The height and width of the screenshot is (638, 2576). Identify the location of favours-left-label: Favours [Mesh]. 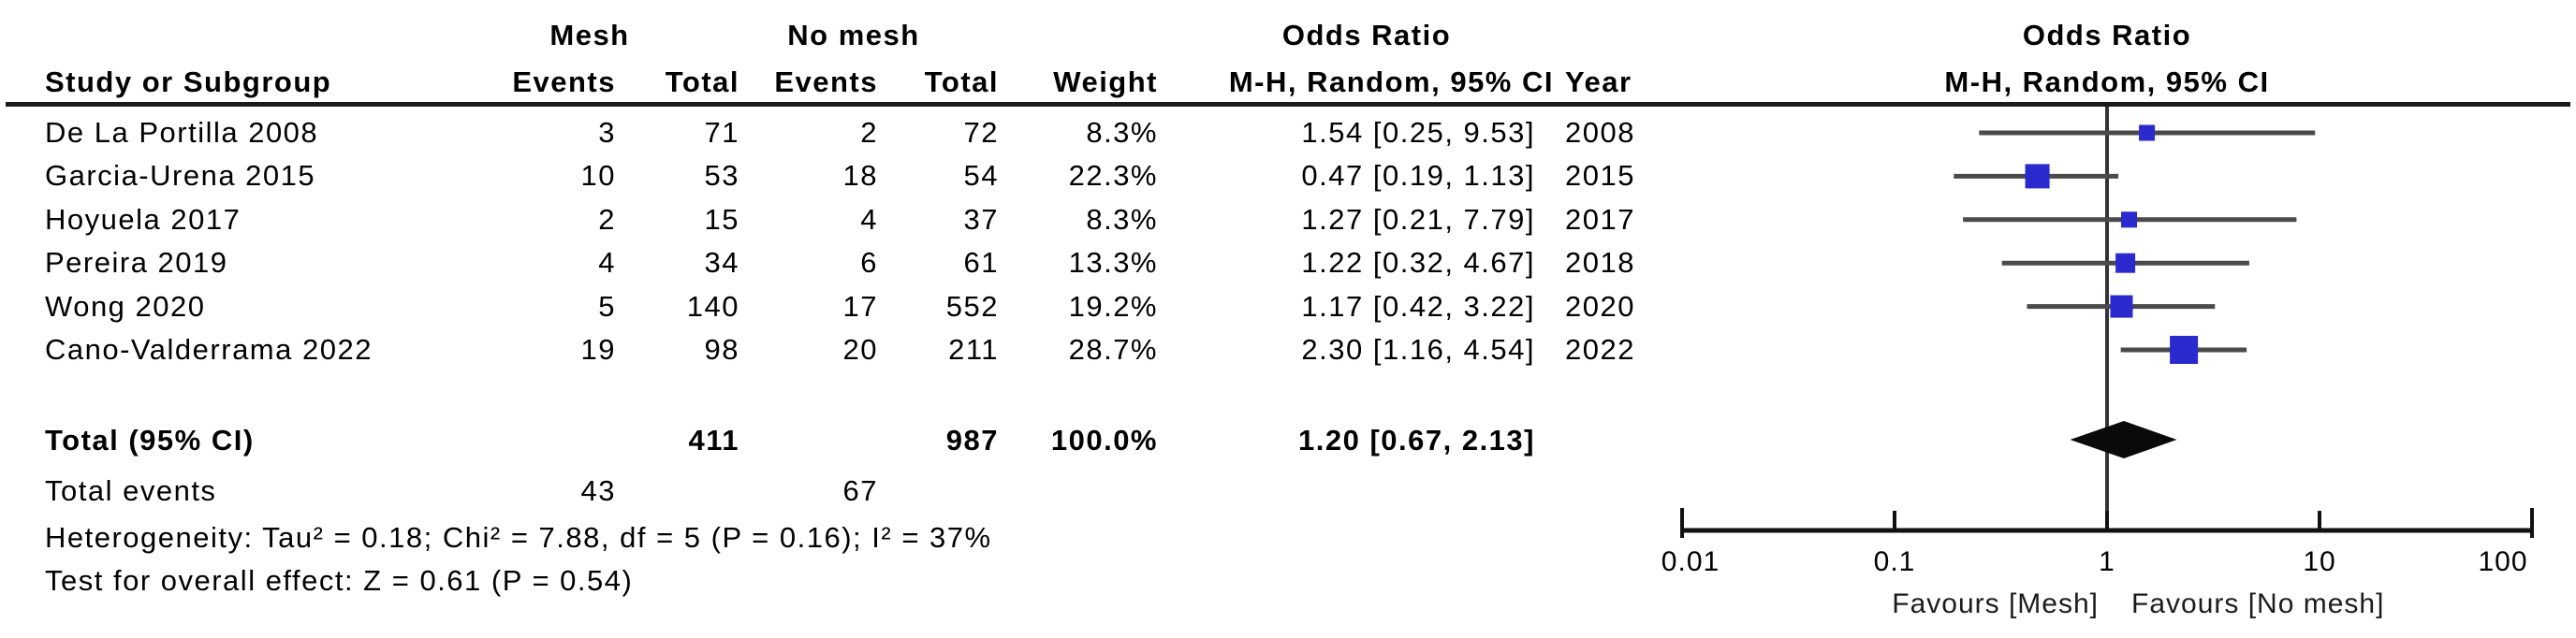
(1996, 603).